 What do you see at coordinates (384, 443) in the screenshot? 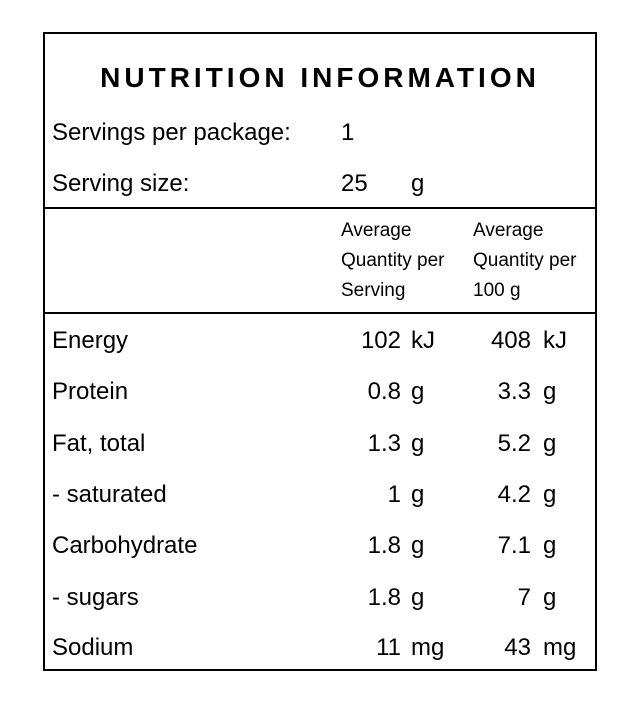
I see `per-serving-value: 1.3` at bounding box center [384, 443].